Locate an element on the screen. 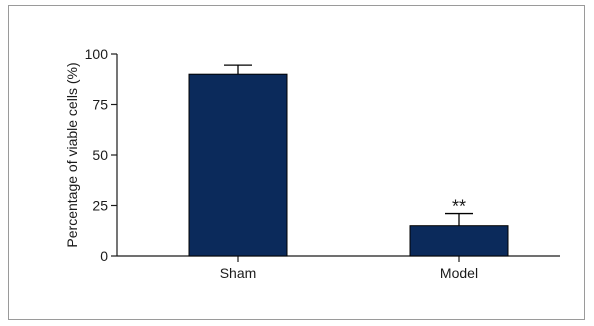 Image resolution: width=594 pixels, height=326 pixels. y-tick-label: 50 is located at coordinates (100, 155).